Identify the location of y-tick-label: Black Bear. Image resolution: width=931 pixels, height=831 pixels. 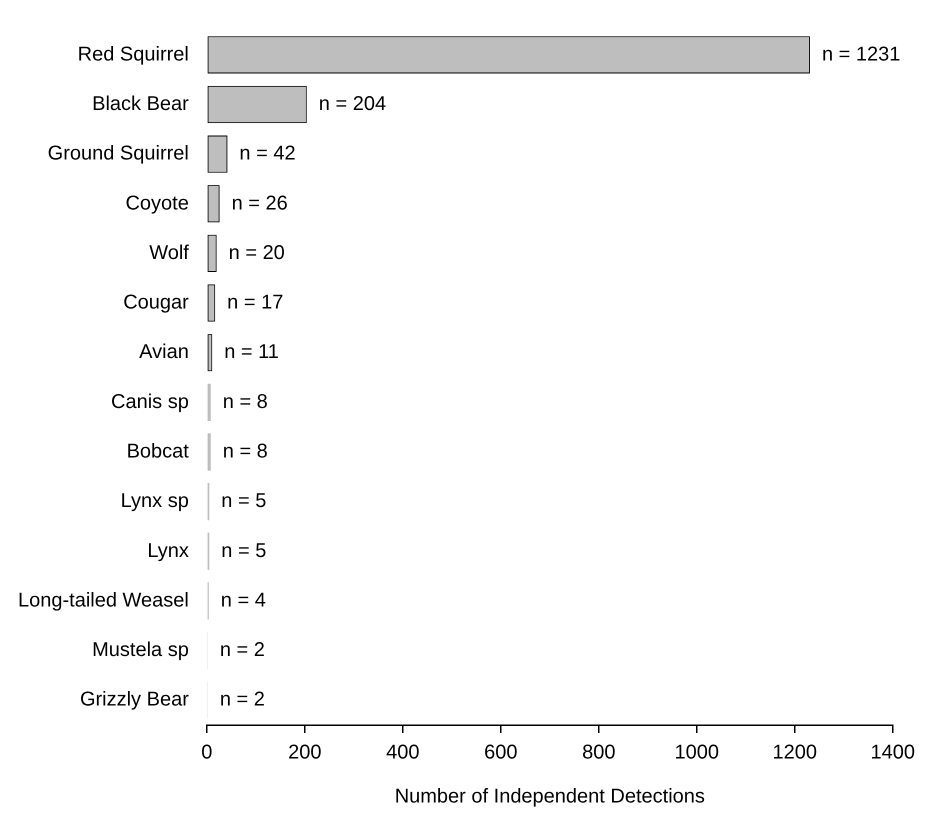
(141, 103).